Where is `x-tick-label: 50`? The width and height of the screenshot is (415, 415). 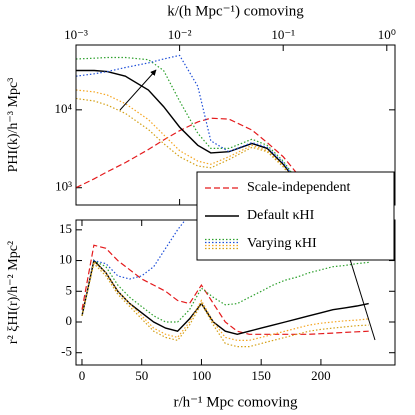
x-tick-label: 50 is located at coordinates (141, 375).